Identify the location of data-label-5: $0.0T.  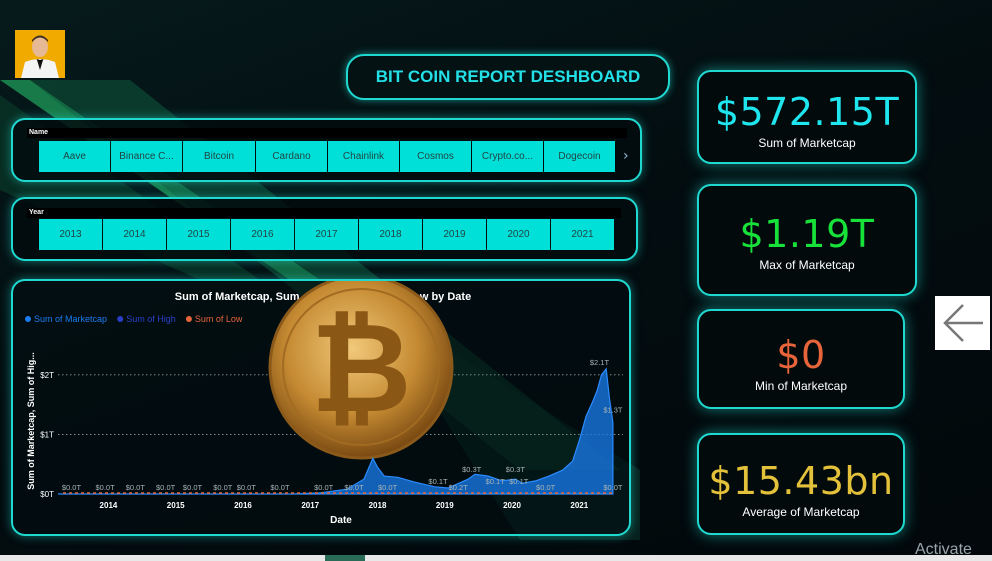
(223, 487).